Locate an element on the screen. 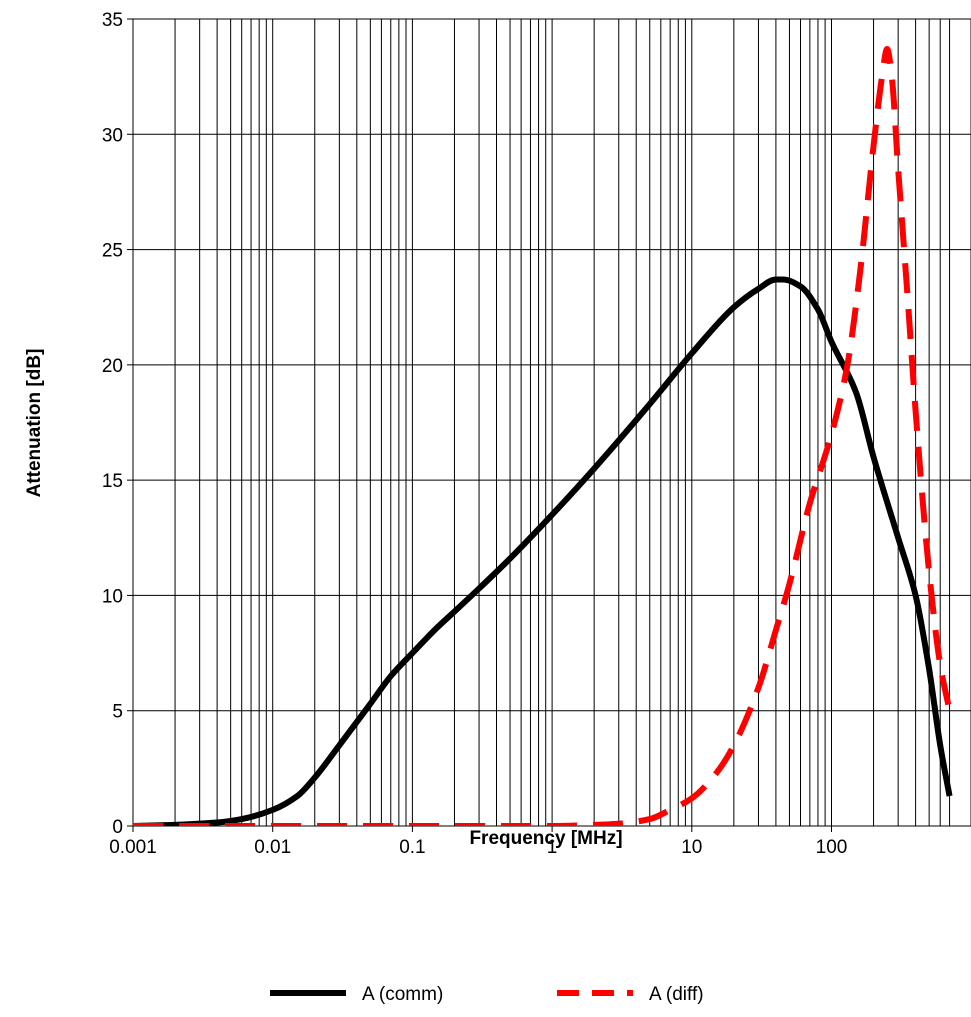 The width and height of the screenshot is (971, 1017). x-tick-label: 0.01 is located at coordinates (272, 847).